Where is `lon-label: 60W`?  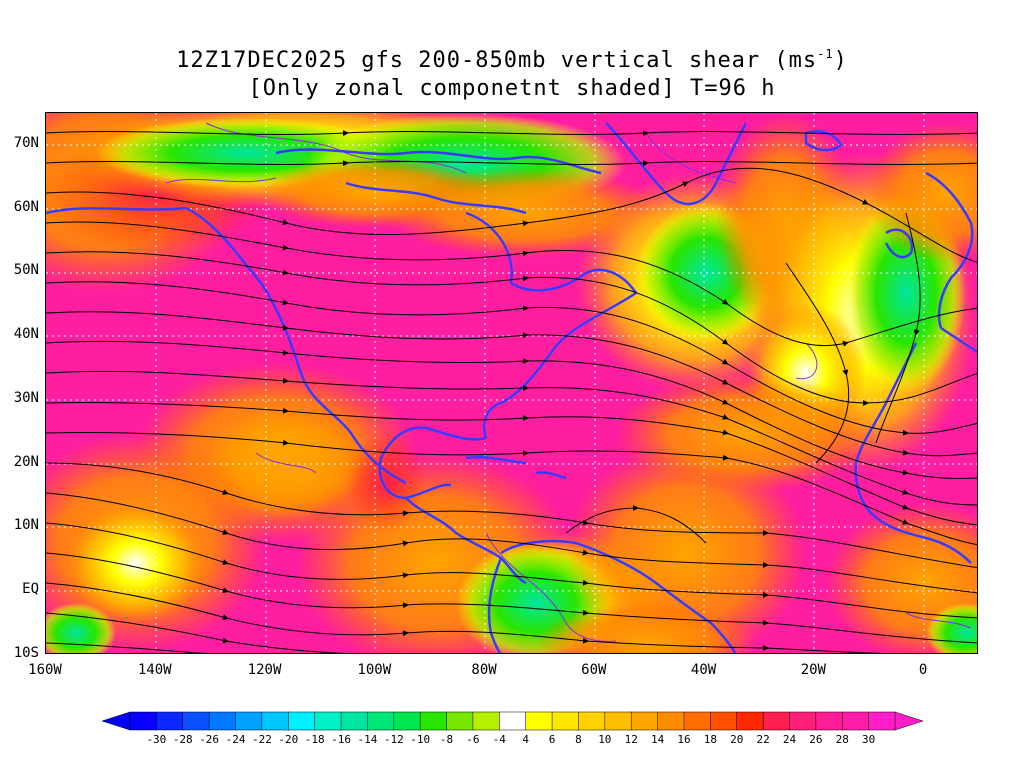
lon-label: 60W is located at coordinates (594, 670).